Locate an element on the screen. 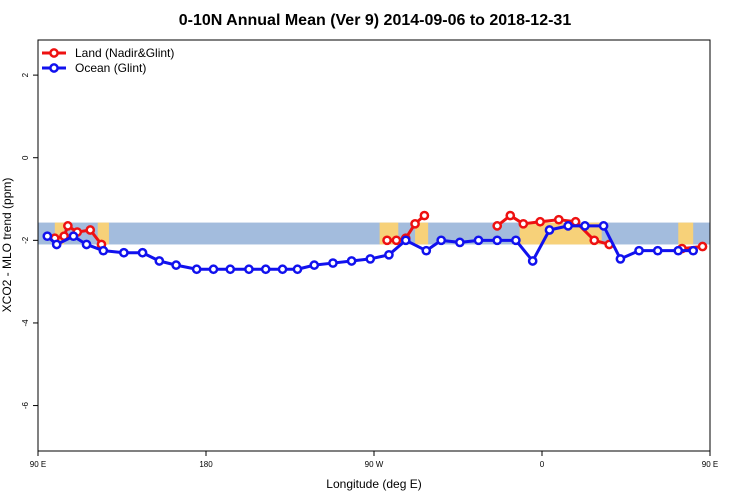 The image size is (750, 500). x-axis-ticks: 90 E 180 90 W 0 90 E is located at coordinates (374, 460).